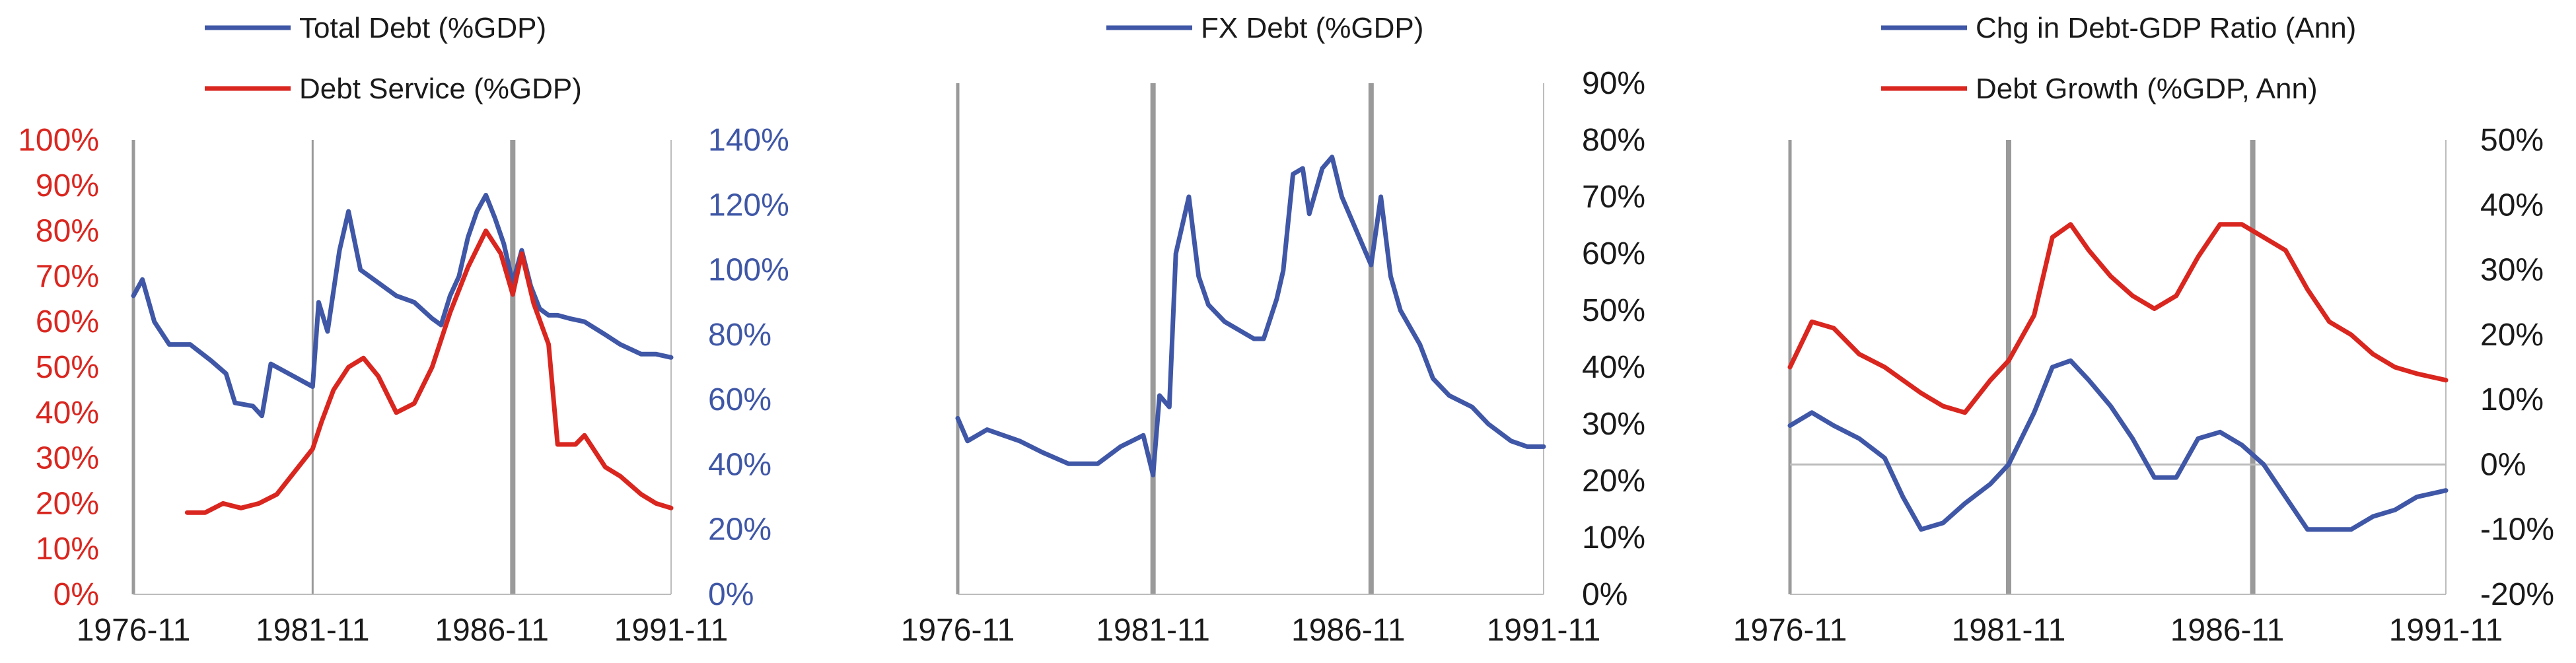 This screenshot has width=2576, height=663. What do you see at coordinates (2517, 529) in the screenshot?
I see `y-right-tick-label: -10%` at bounding box center [2517, 529].